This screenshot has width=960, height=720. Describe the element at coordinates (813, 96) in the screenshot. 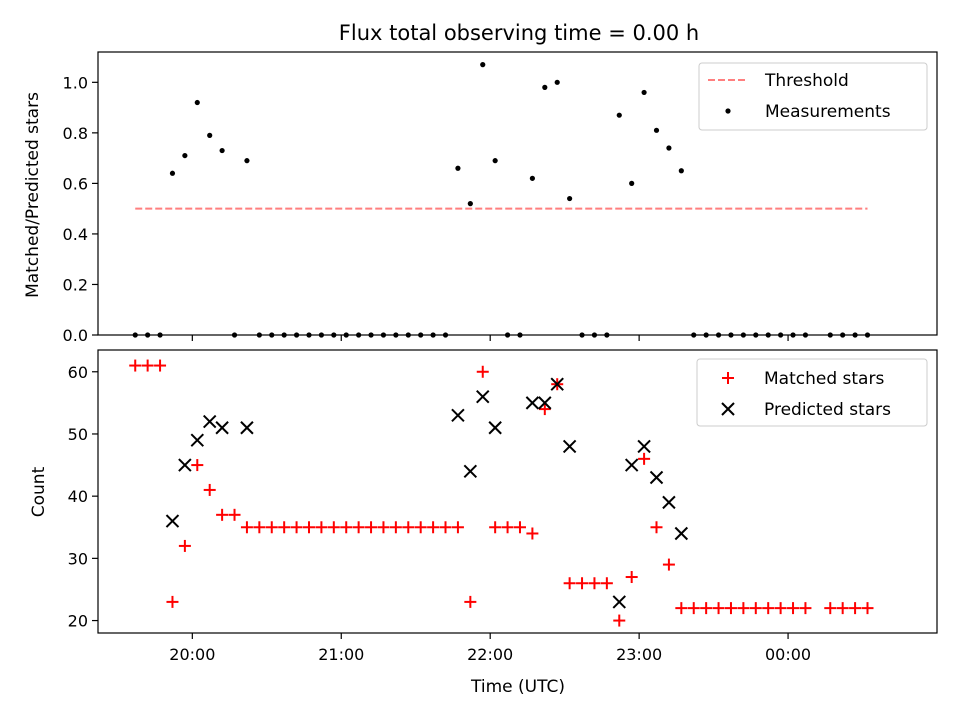

I see `ratio-legend-box` at that location.